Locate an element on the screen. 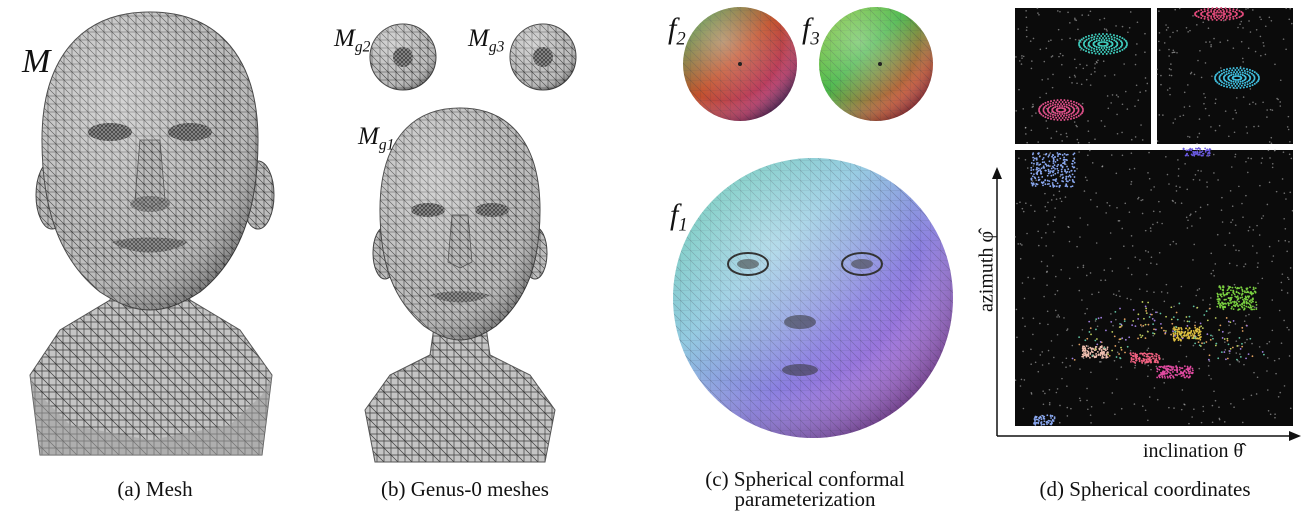  mesh-g2-base: M is located at coordinates (344, 38).